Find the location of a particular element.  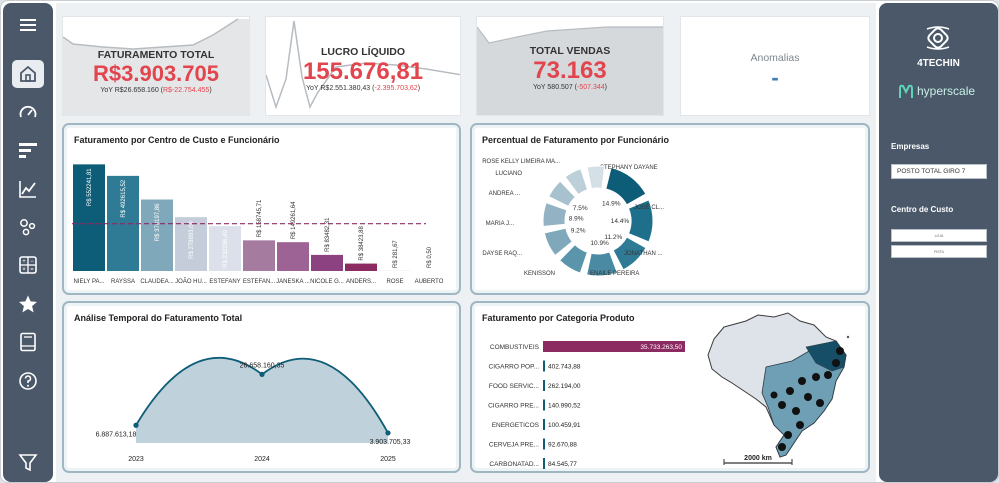

bar-value-label-9: R$ 281,67 is located at coordinates (396, 254).